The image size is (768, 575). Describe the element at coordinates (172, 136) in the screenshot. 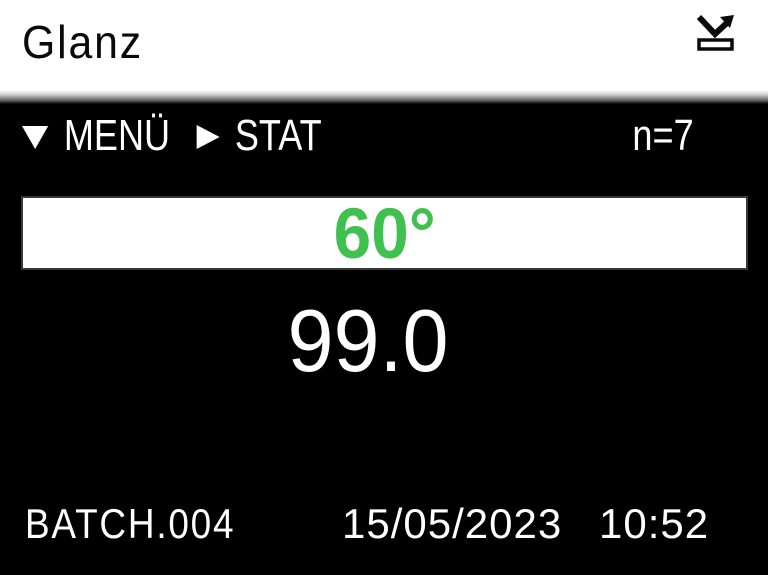

I see `menu-group: MENÜ STAT` at that location.